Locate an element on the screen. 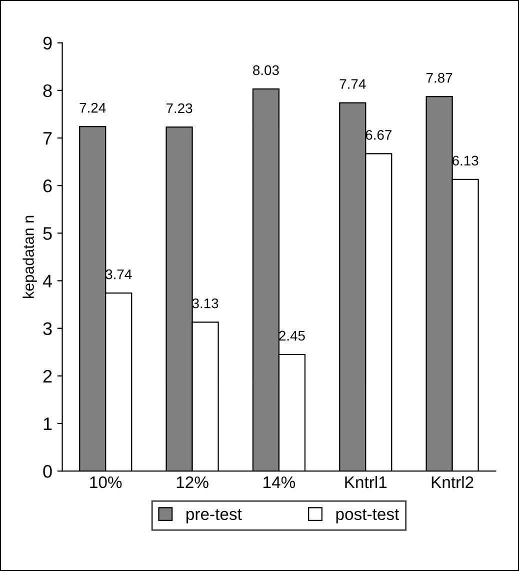  y-tick-label: 7 is located at coordinates (47, 138).